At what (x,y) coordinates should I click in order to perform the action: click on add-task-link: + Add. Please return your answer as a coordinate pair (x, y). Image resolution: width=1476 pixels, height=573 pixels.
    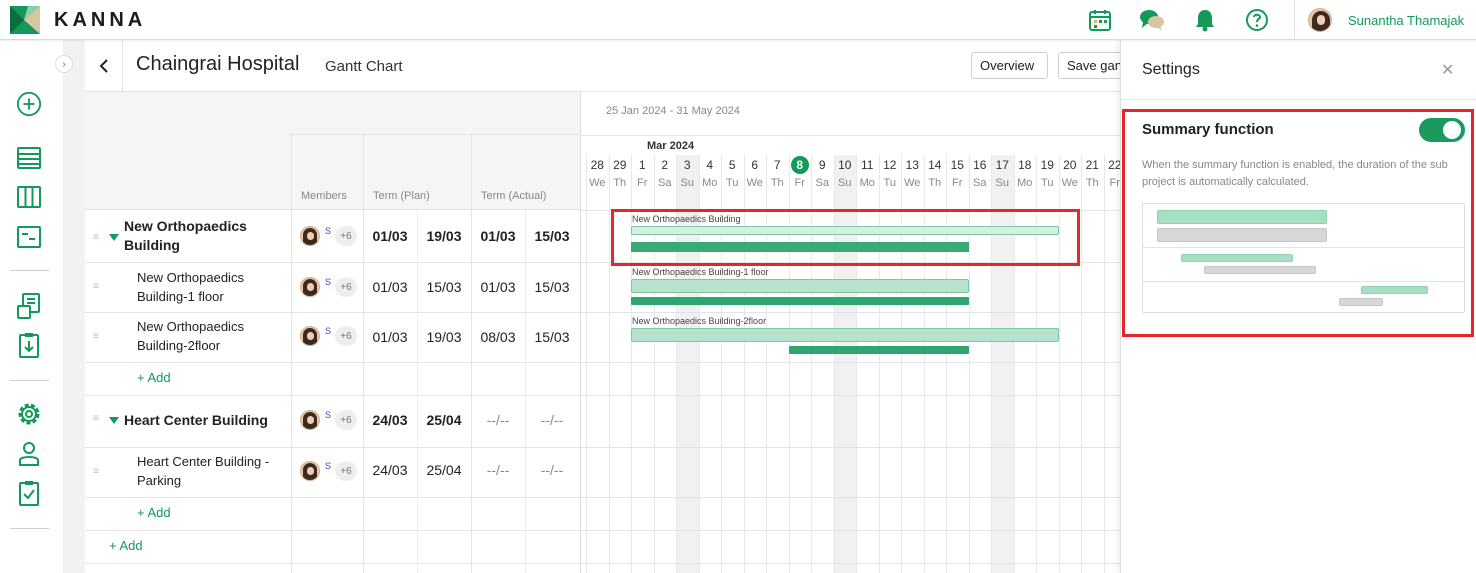
    Looking at the image, I should click on (126, 545).